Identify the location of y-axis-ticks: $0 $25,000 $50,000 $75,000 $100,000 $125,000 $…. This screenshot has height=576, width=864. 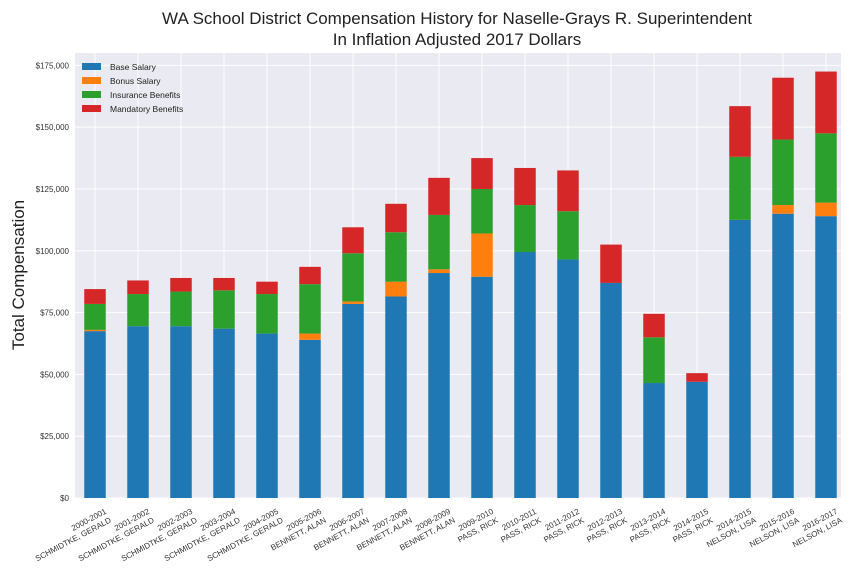
(53, 282).